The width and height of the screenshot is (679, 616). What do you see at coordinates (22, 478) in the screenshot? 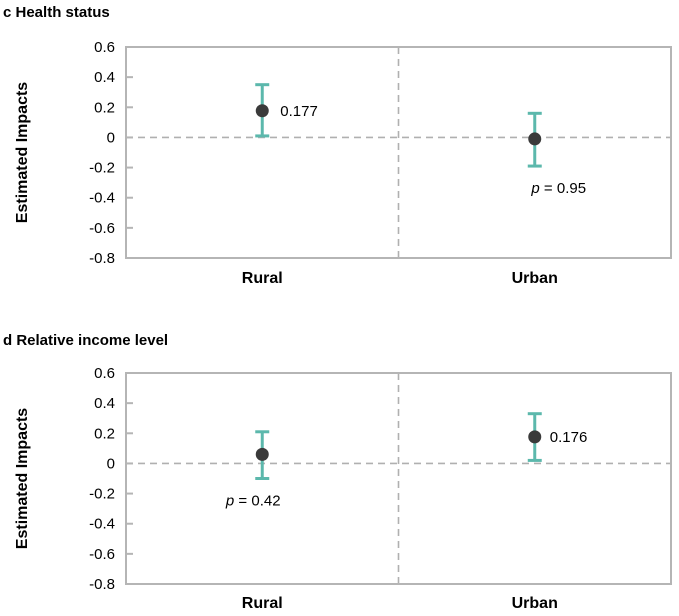
I see `panel-d-y-axis-label: Estimated Impacts` at bounding box center [22, 478].